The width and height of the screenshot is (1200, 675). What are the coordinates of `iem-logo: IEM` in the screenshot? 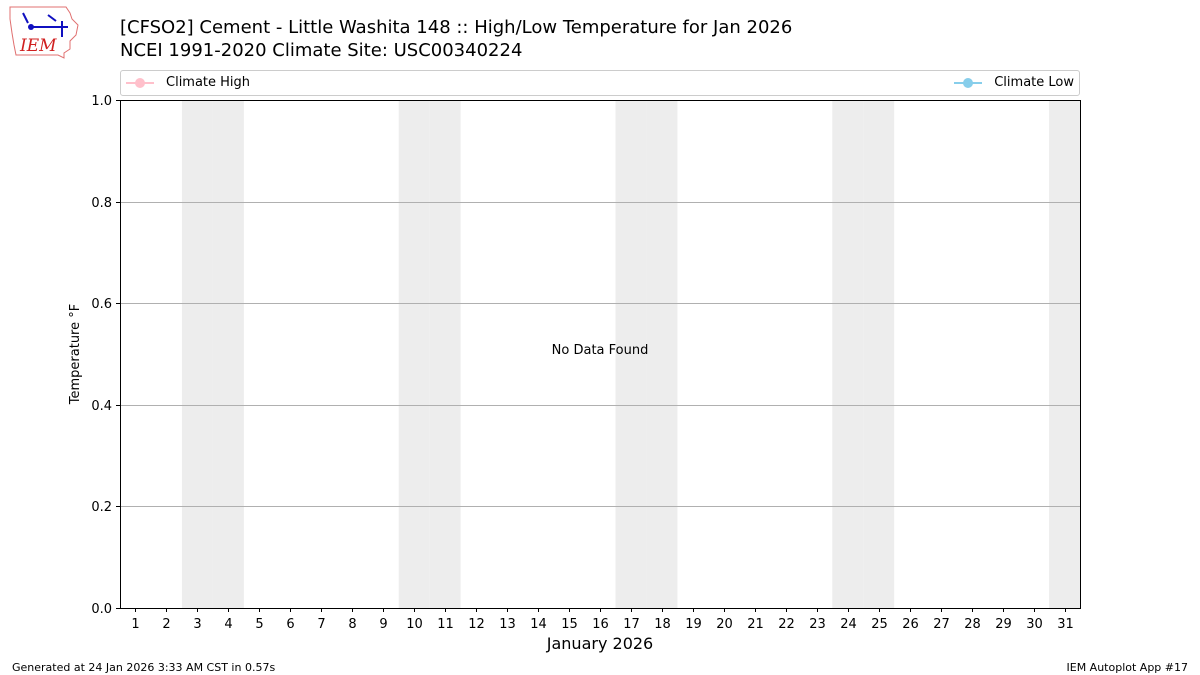 It's located at (44, 32).